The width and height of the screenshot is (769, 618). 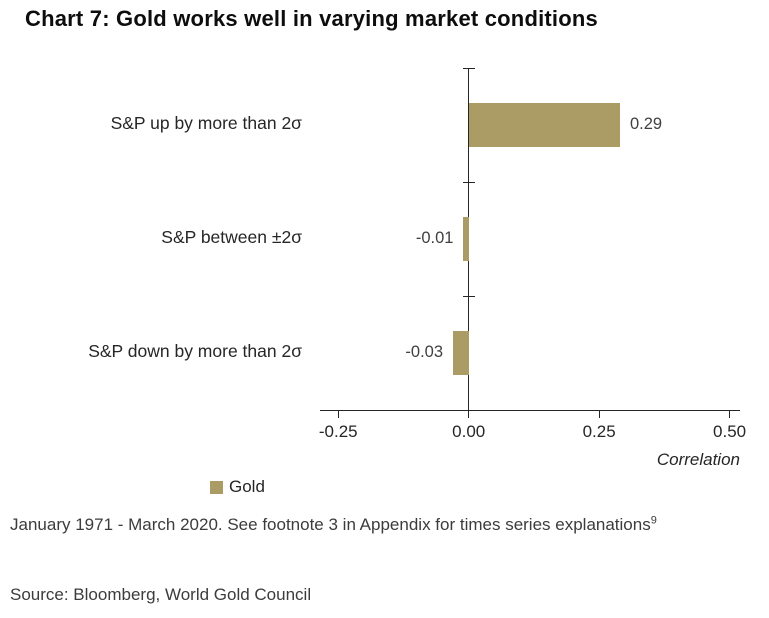 I want to click on x-tick-label: -0.25, so click(x=338, y=431).